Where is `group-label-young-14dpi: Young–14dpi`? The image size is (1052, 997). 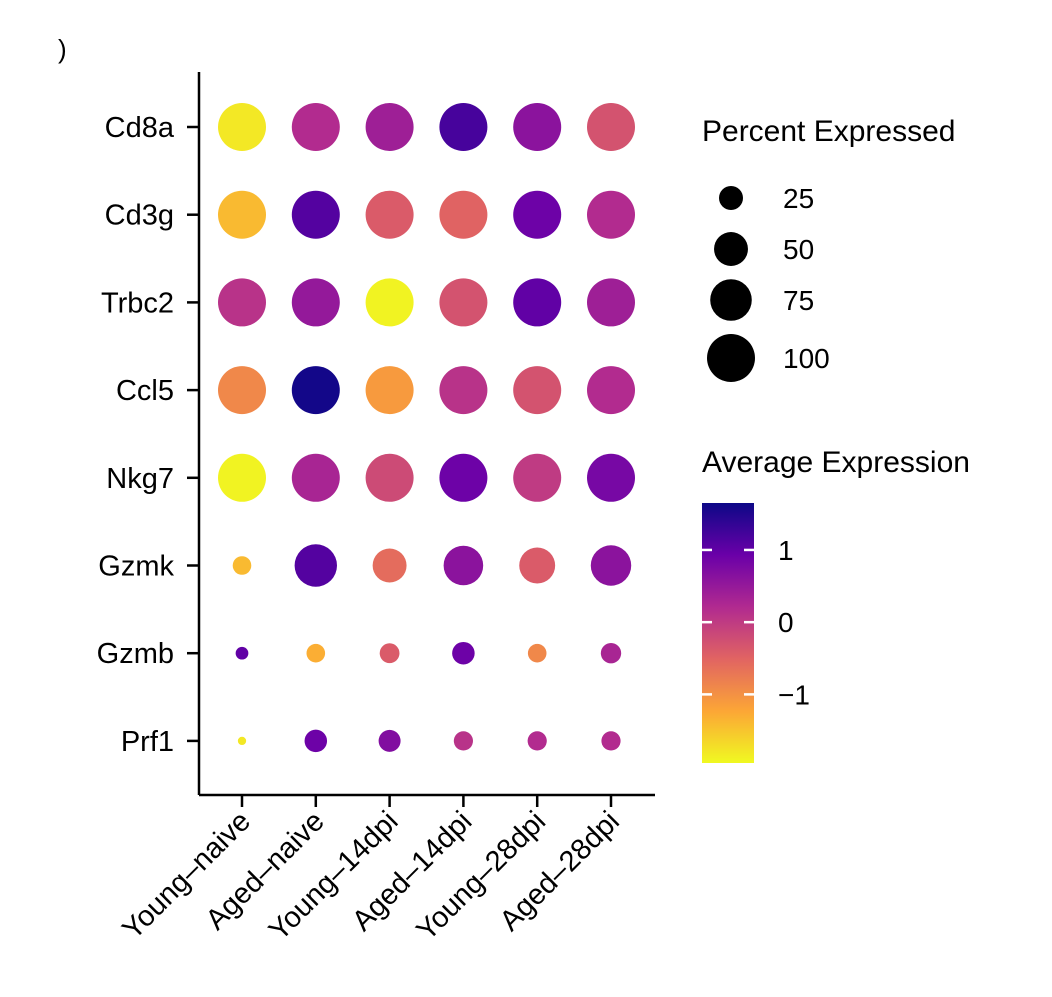
group-label-young-14dpi: Young–14dpi is located at coordinates (334, 876).